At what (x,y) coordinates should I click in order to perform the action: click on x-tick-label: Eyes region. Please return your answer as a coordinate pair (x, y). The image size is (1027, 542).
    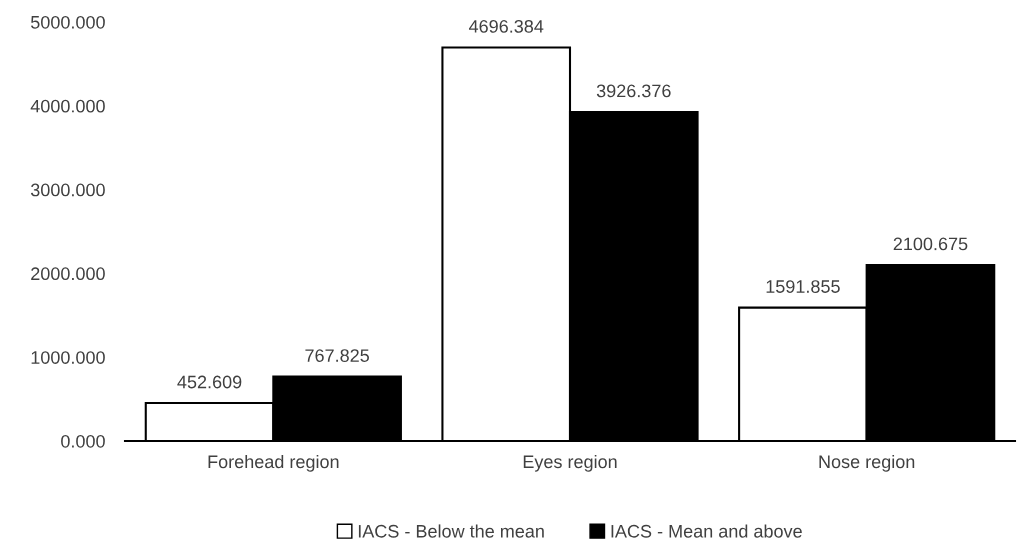
    Looking at the image, I should click on (570, 463).